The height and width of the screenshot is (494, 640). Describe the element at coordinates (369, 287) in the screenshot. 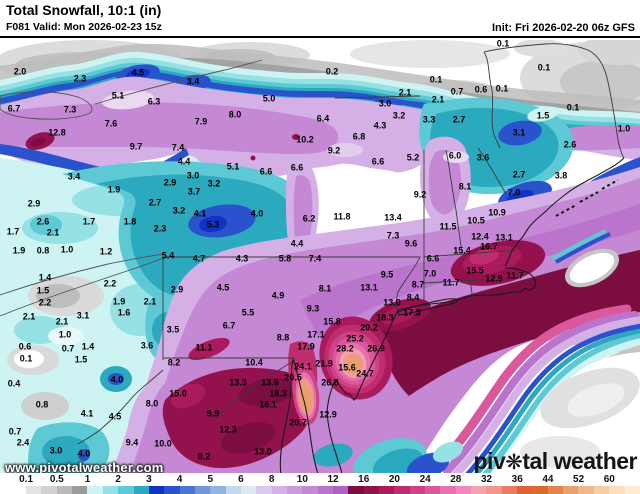

I see `map-value-label: 13.1` at that location.